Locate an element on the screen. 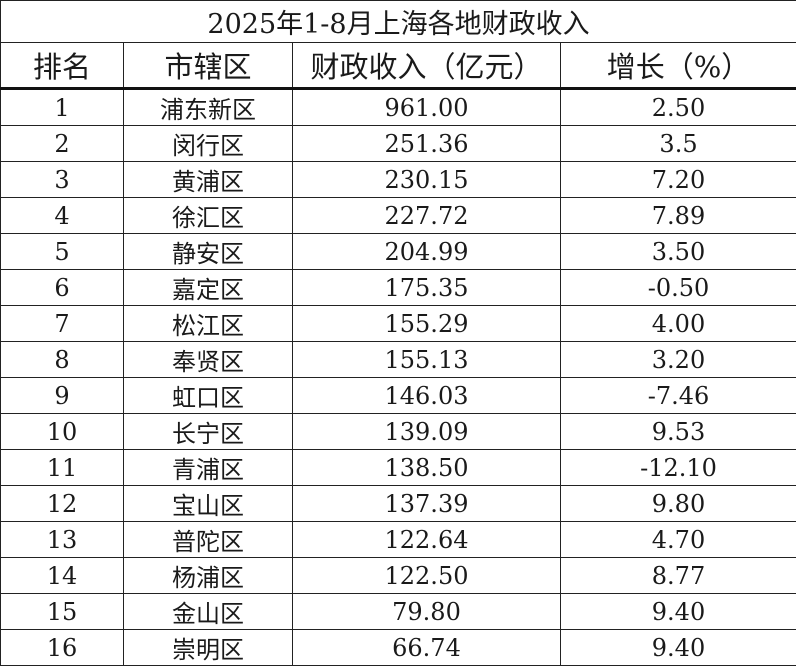 Image resolution: width=796 pixels, height=666 pixels. rank-cell: 9 is located at coordinates (62, 396).